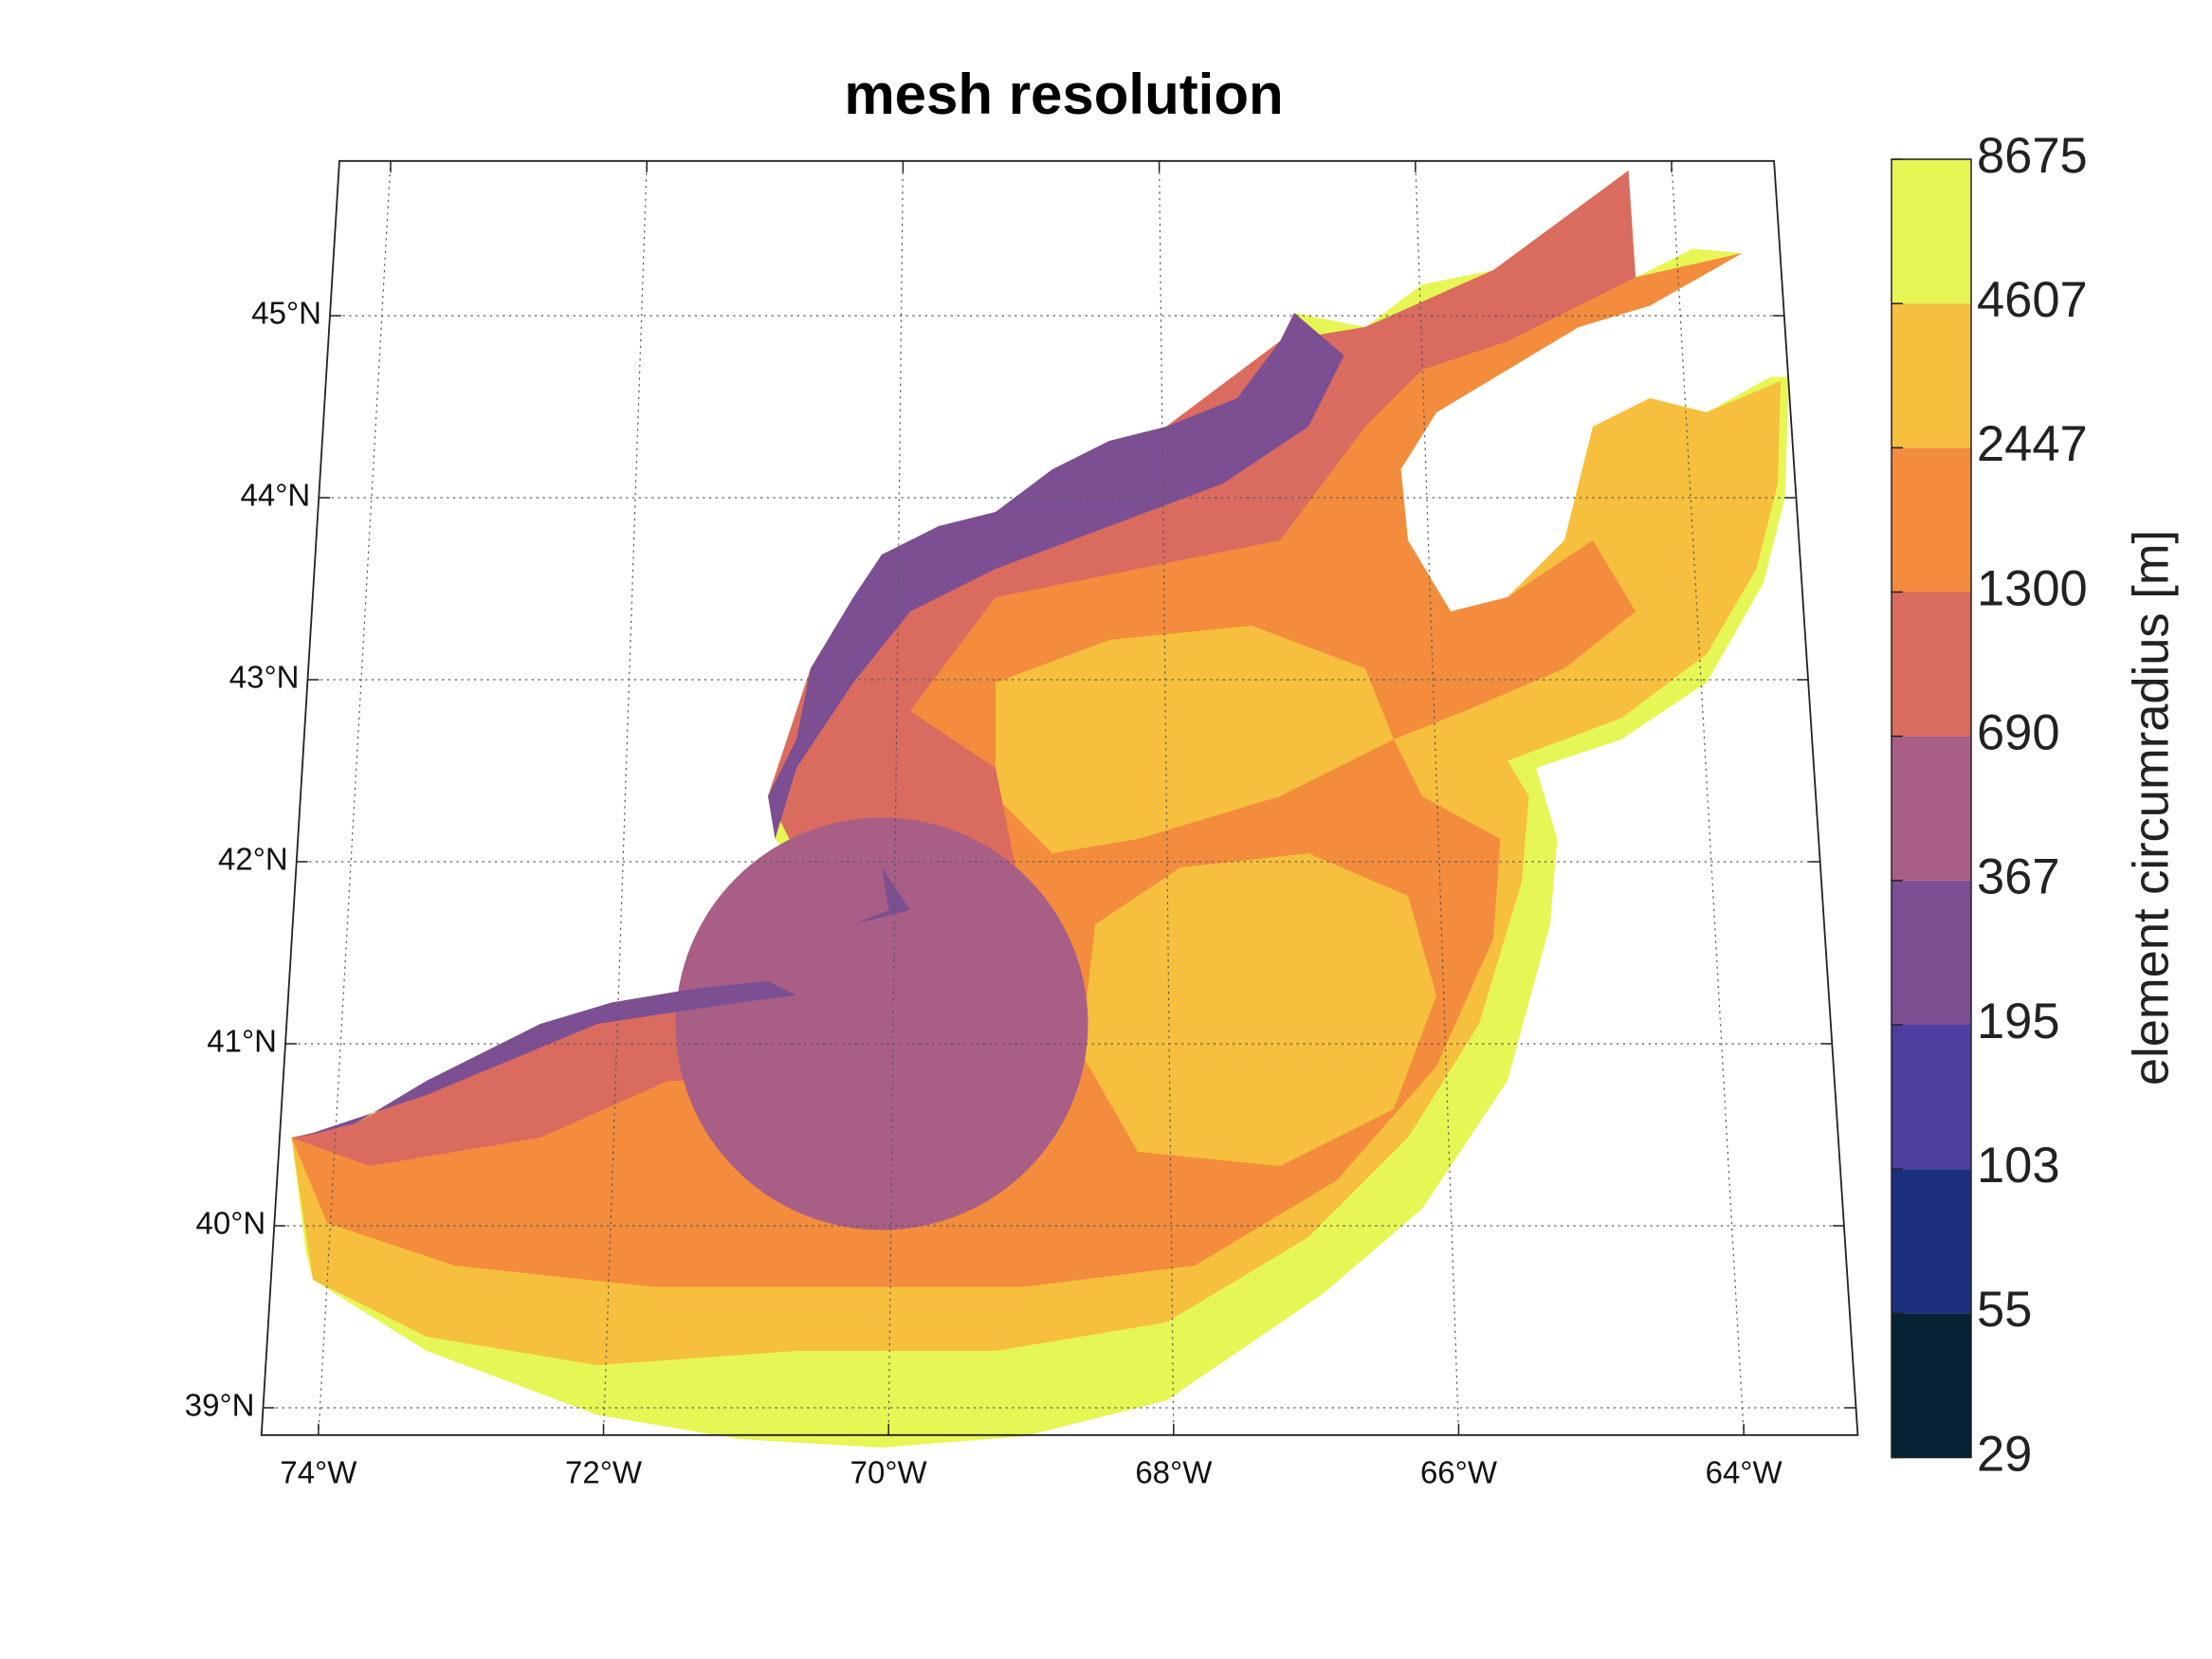 This screenshot has width=2212, height=1659. I want to click on colorbar-tick-label: 195, so click(2018, 1021).